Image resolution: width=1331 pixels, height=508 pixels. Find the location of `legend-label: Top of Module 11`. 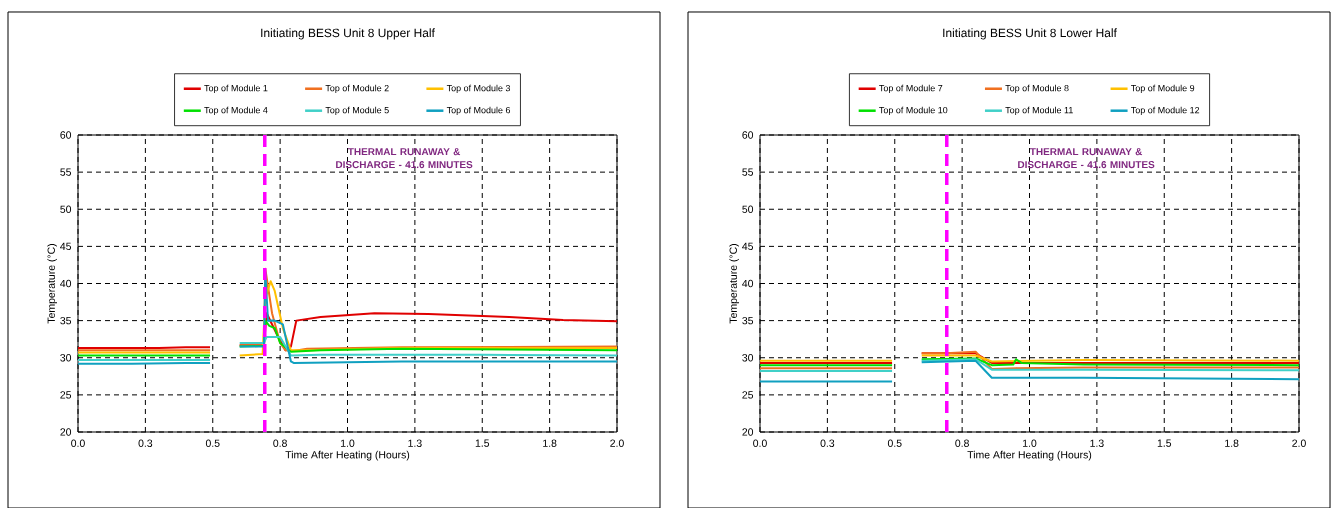

legend-label: Top of Module 11 is located at coordinates (1039, 111).